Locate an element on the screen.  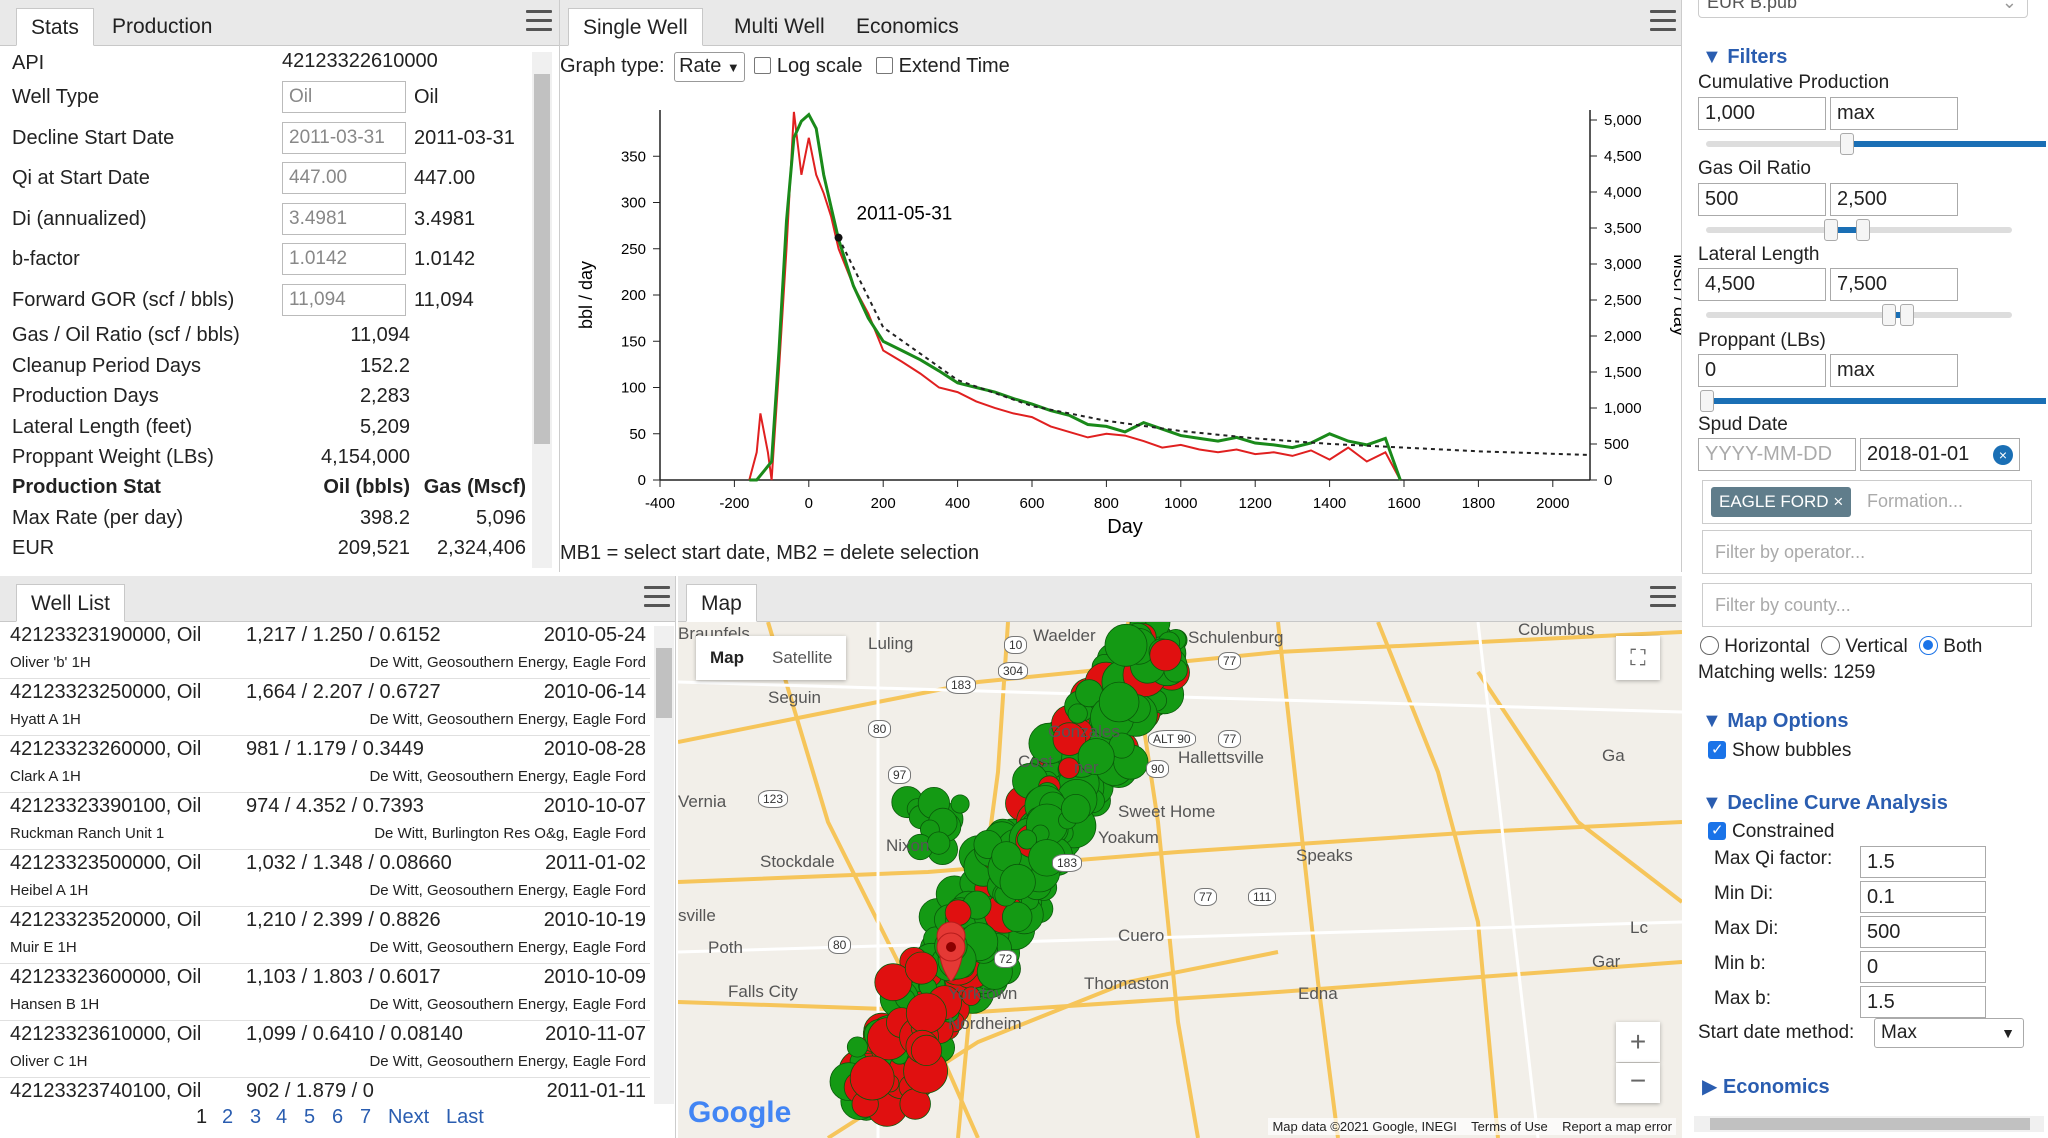
proppant-min-input: 0 is located at coordinates (1762, 370).